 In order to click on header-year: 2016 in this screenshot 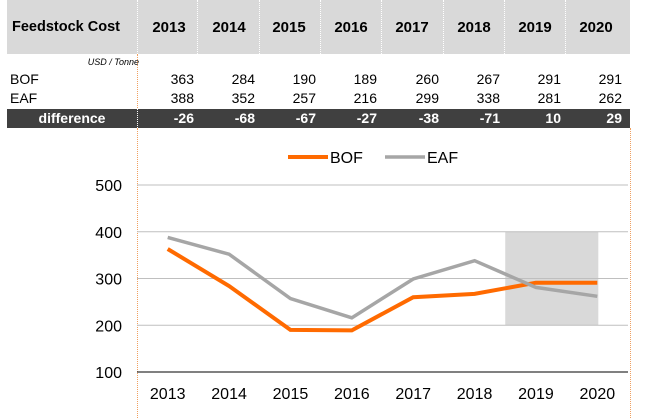, I will do `click(351, 27)`.